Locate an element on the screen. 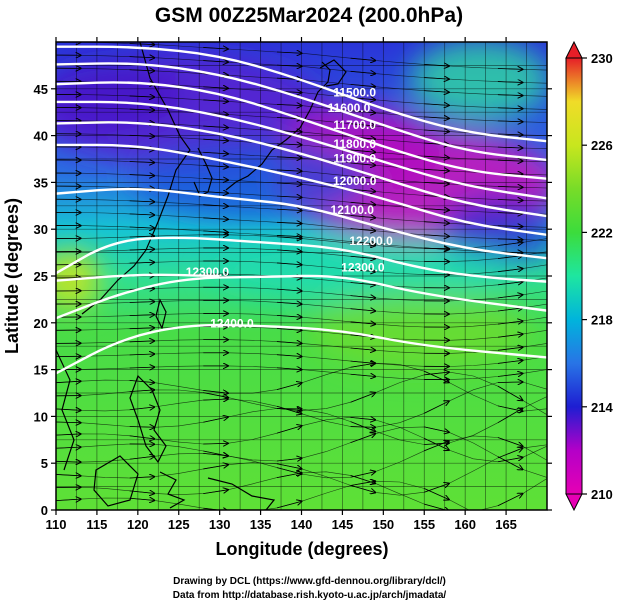 The height and width of the screenshot is (605, 619). x-axis-label: Longitude (degrees) is located at coordinates (301, 549).